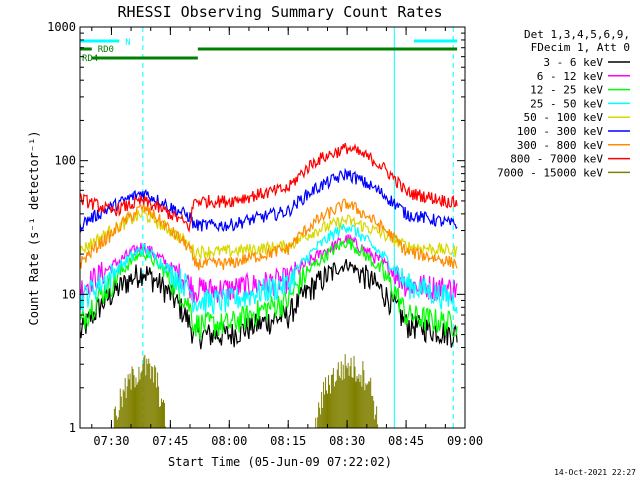 The height and width of the screenshot is (480, 640). What do you see at coordinates (595, 472) in the screenshot?
I see `footer-timestamp: 14-Oct-2021 22:27` at bounding box center [595, 472].